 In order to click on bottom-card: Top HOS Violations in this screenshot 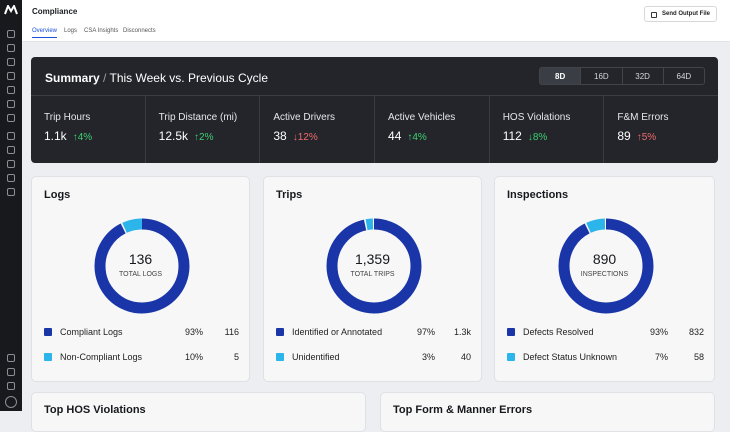, I will do `click(198, 412)`.